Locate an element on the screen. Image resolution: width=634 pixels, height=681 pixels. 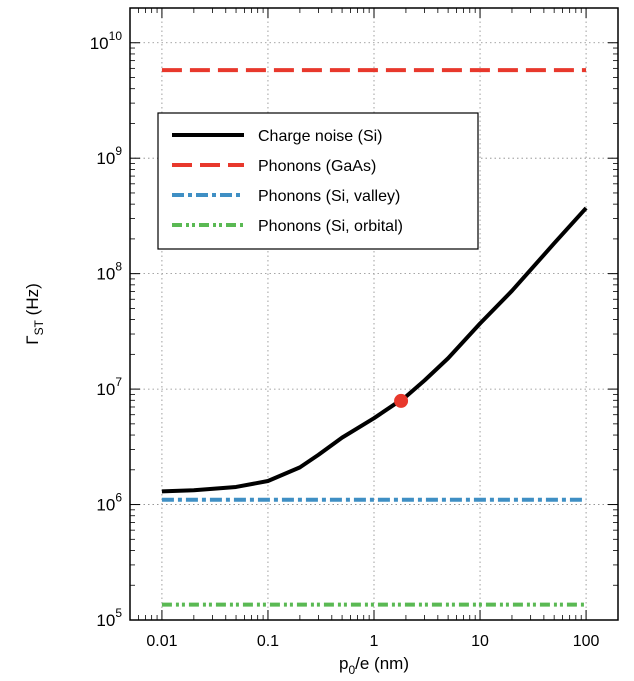
y-tick-label: 10⁶ is located at coordinates (109, 503).